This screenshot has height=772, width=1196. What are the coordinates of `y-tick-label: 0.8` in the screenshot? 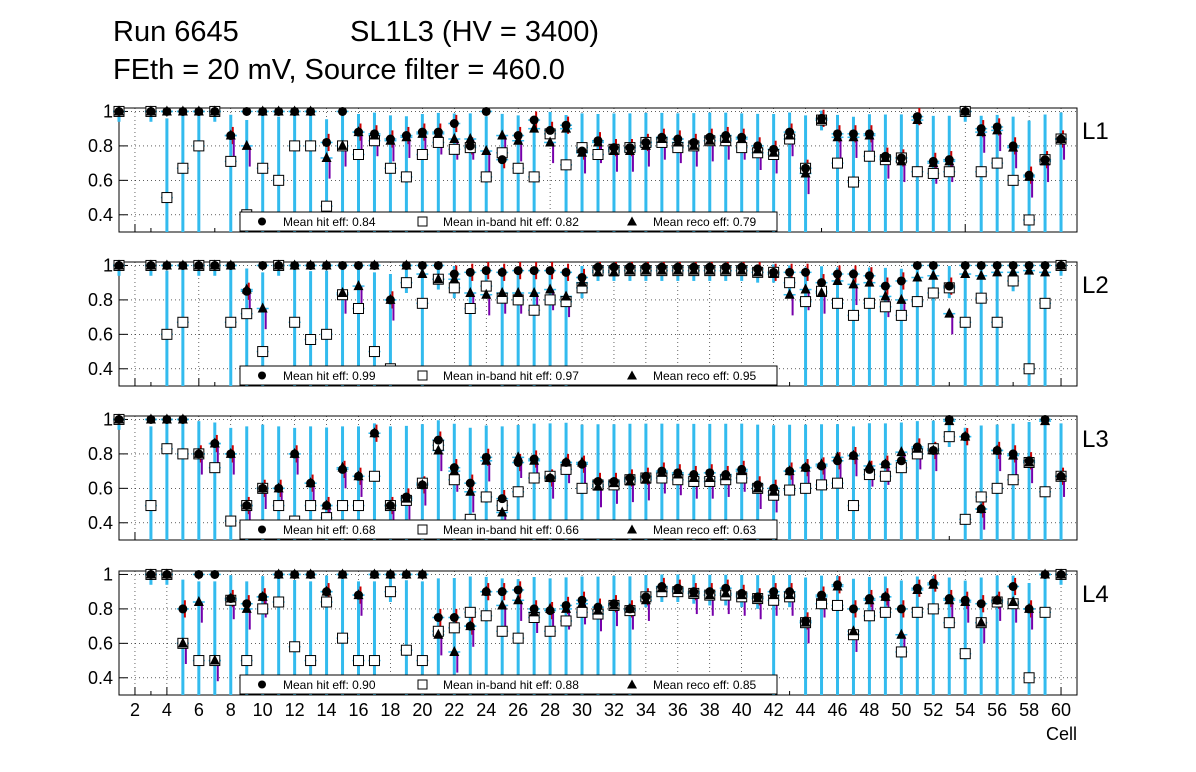 It's located at (100, 454).